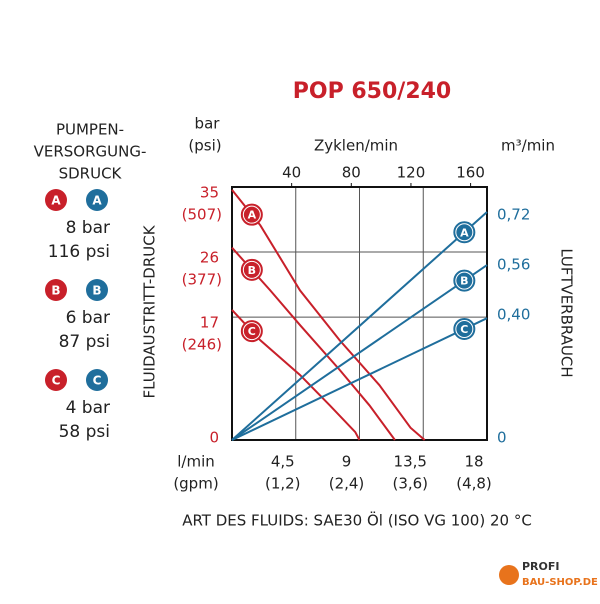 The image size is (600, 604). I want to click on y2-tick-label: 0,56, so click(513, 265).